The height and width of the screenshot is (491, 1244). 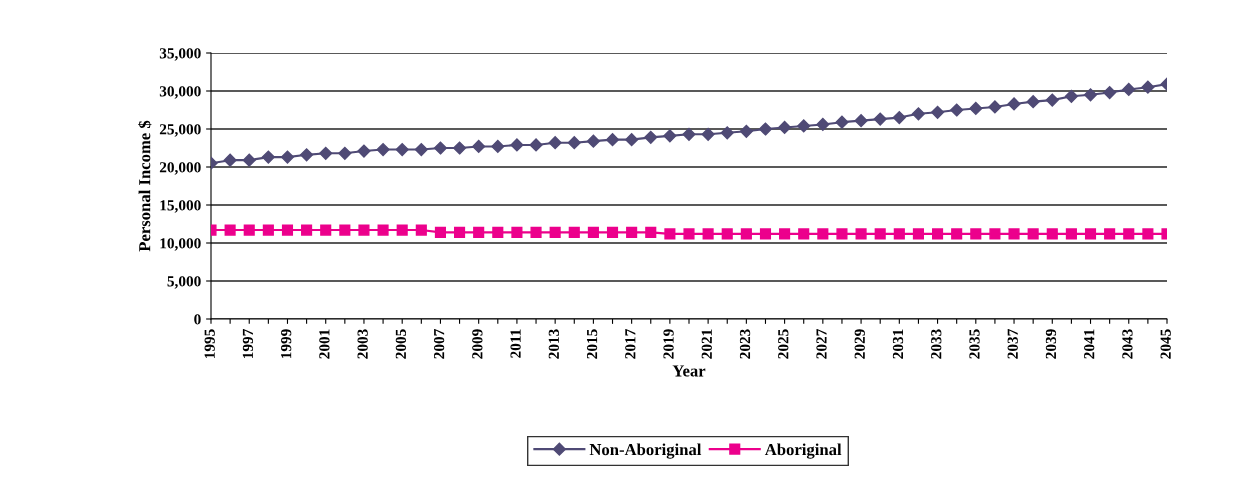 What do you see at coordinates (248, 344) in the screenshot?
I see `x-tick-label: 1997` at bounding box center [248, 344].